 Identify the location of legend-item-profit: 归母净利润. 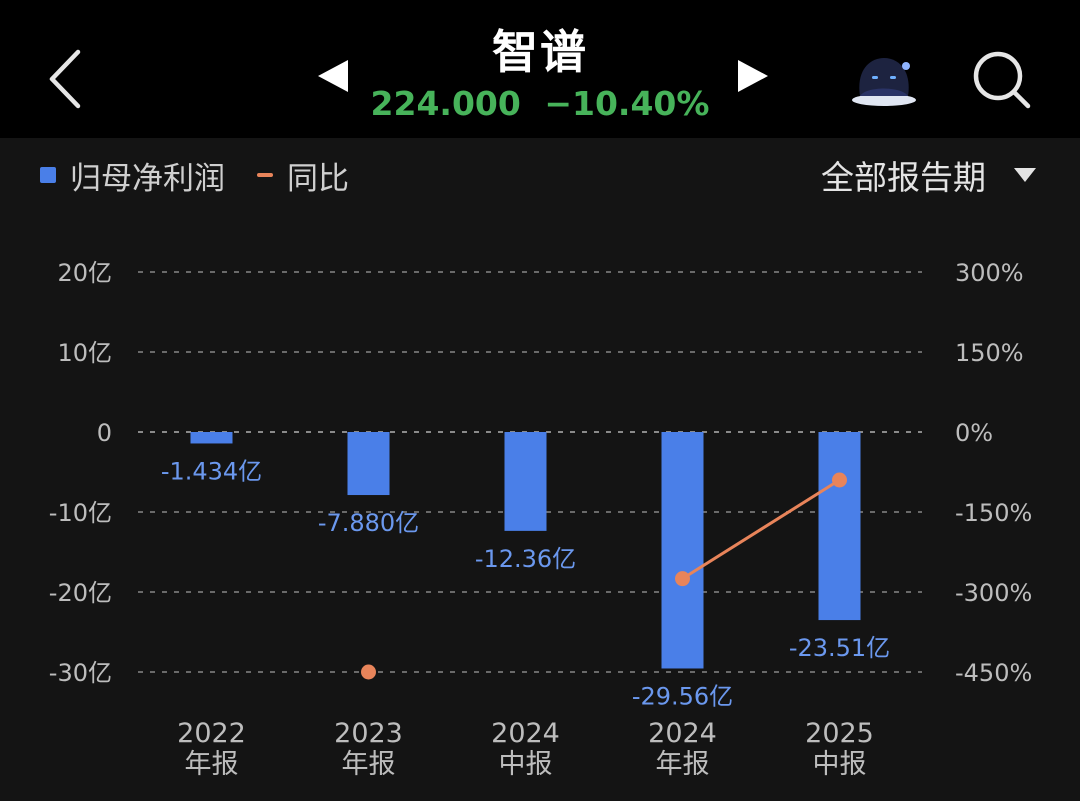
(132, 175).